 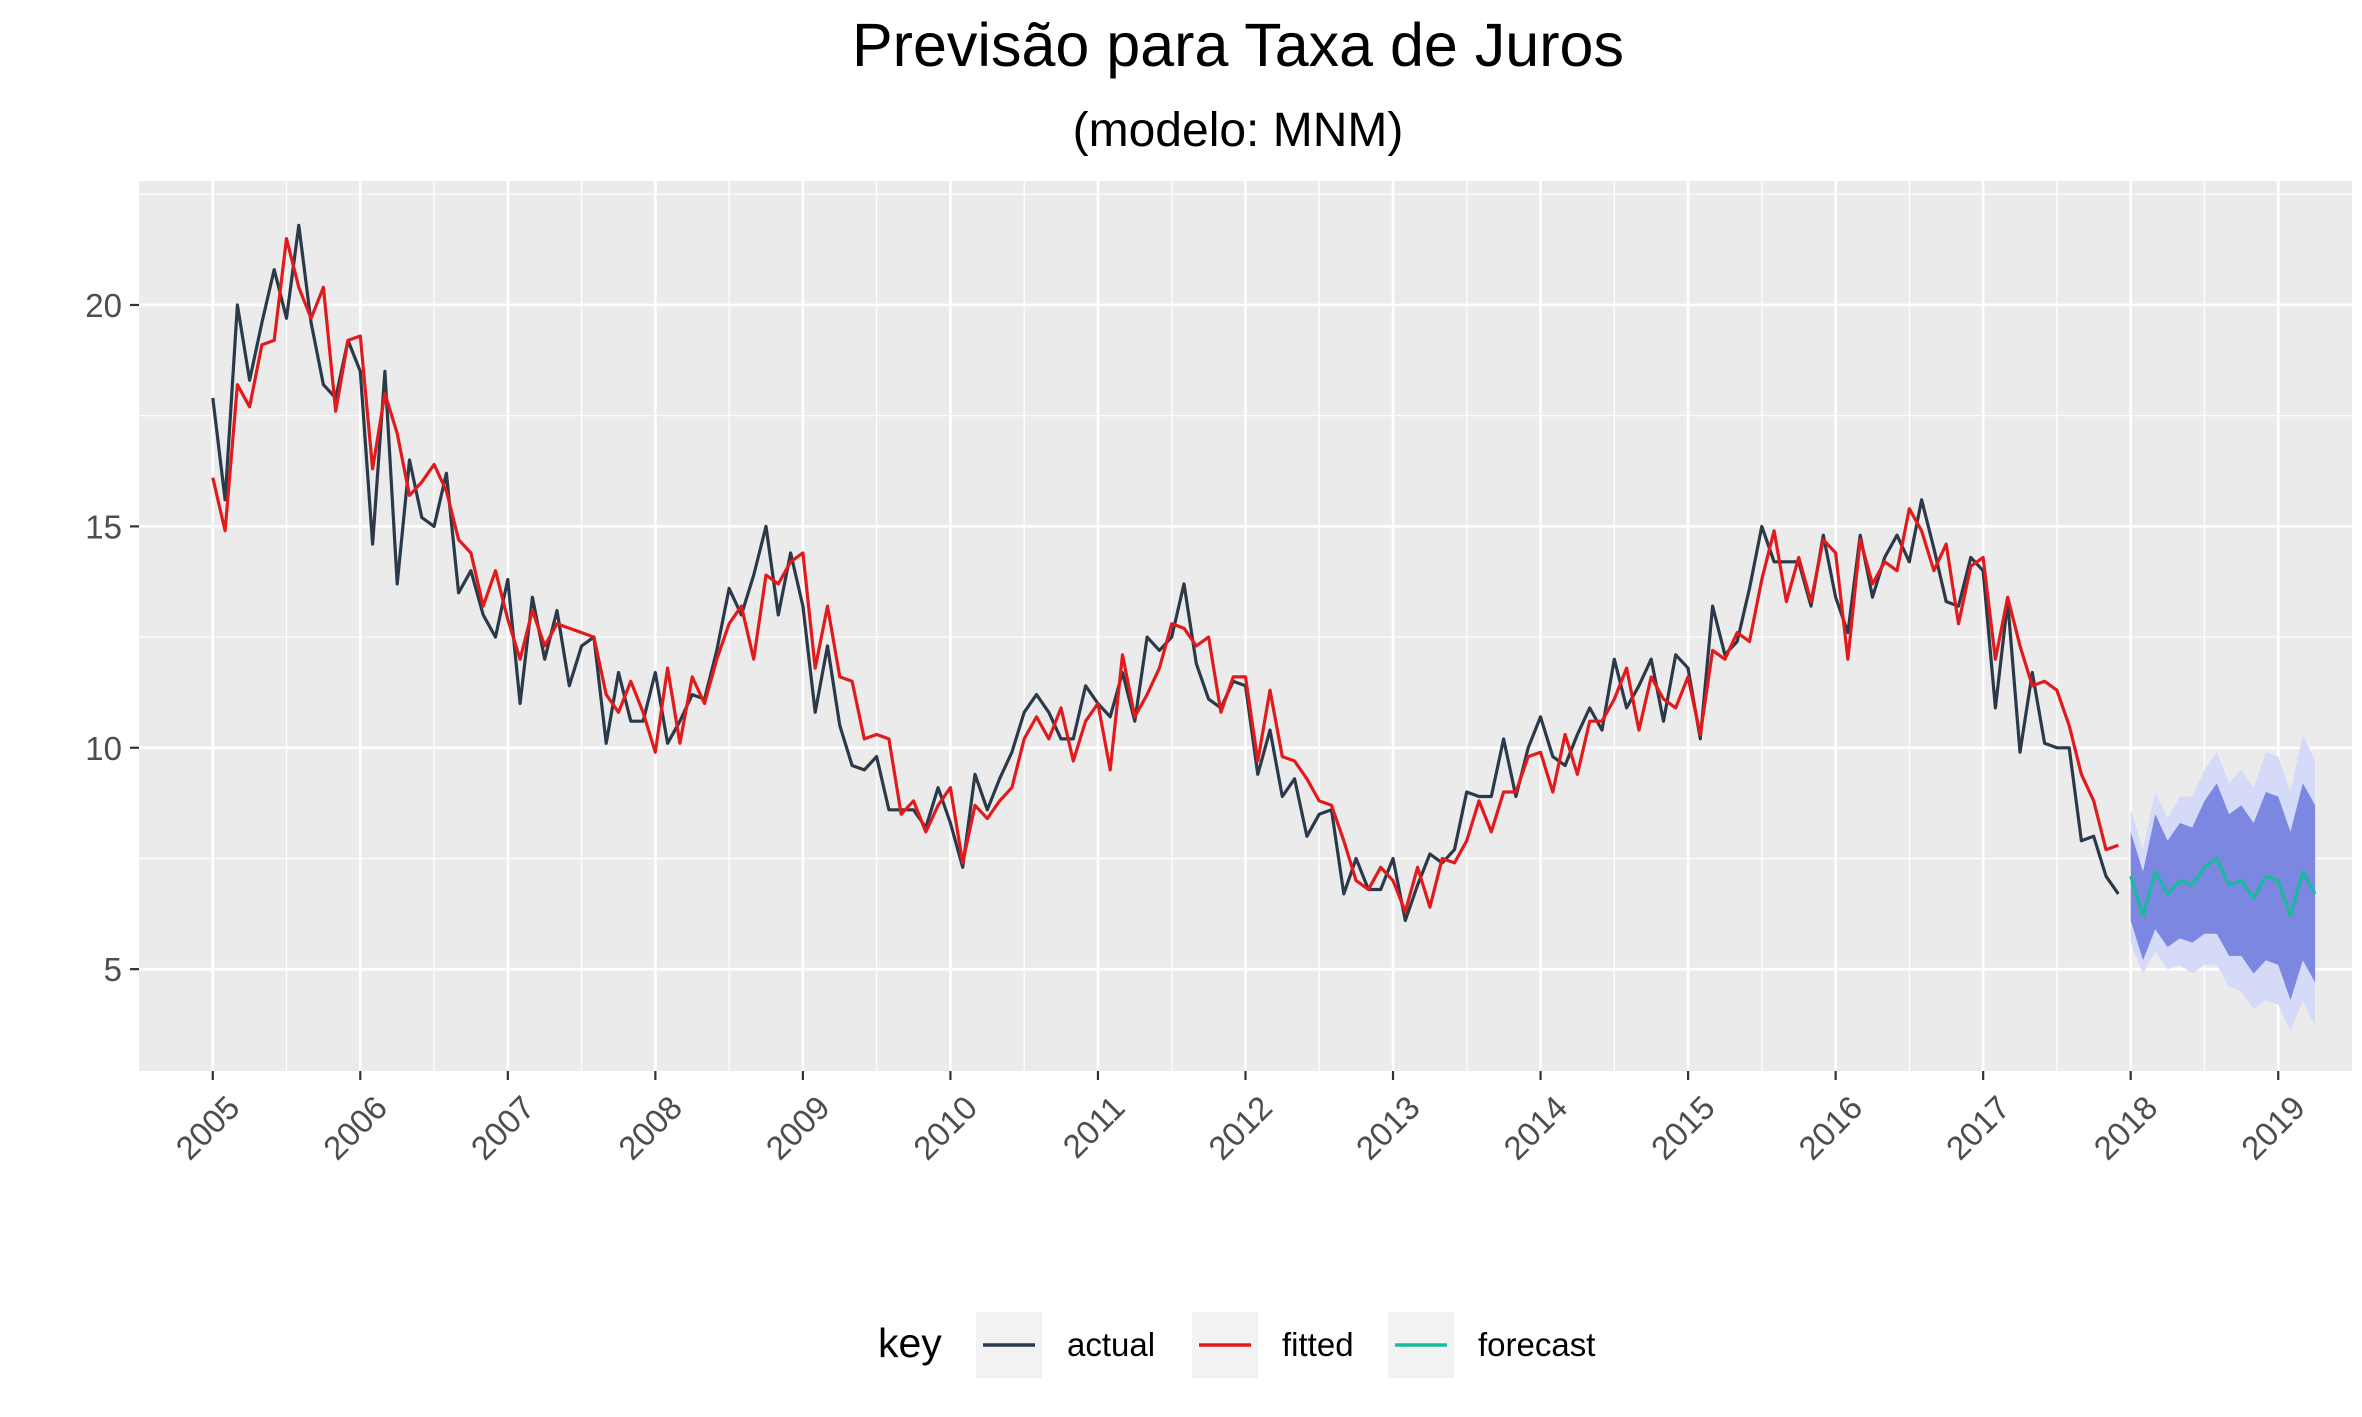 What do you see at coordinates (1240, 1128) in the screenshot?
I see `x-tick-label: 2012` at bounding box center [1240, 1128].